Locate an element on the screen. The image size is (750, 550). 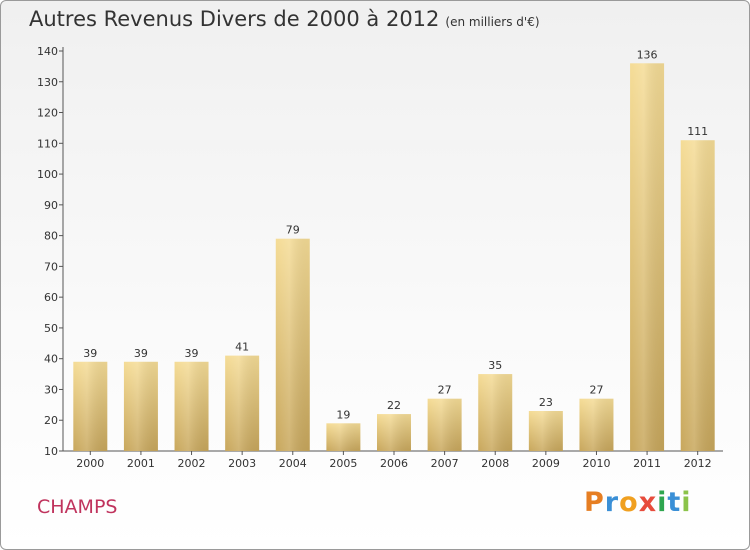
x-tick-label: 2002 is located at coordinates (192, 463).